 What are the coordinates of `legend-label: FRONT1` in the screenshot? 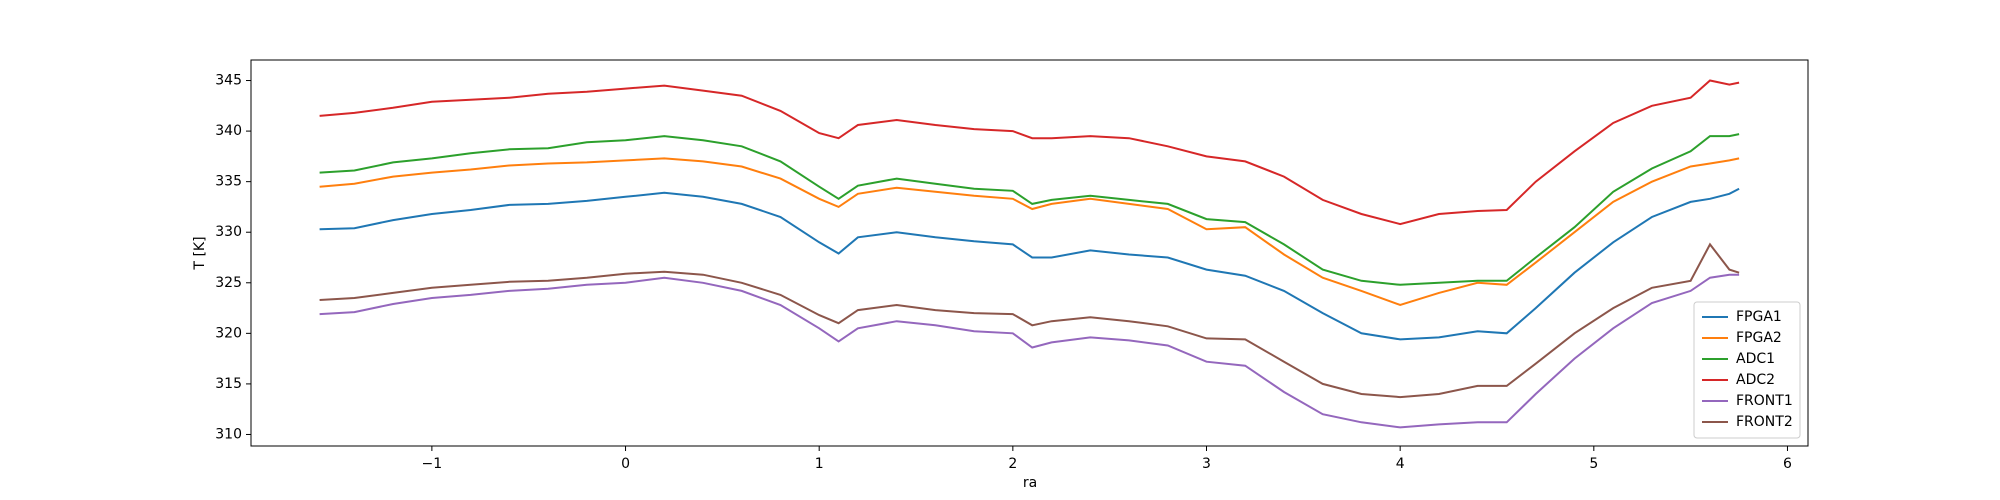 It's located at (1764, 401).